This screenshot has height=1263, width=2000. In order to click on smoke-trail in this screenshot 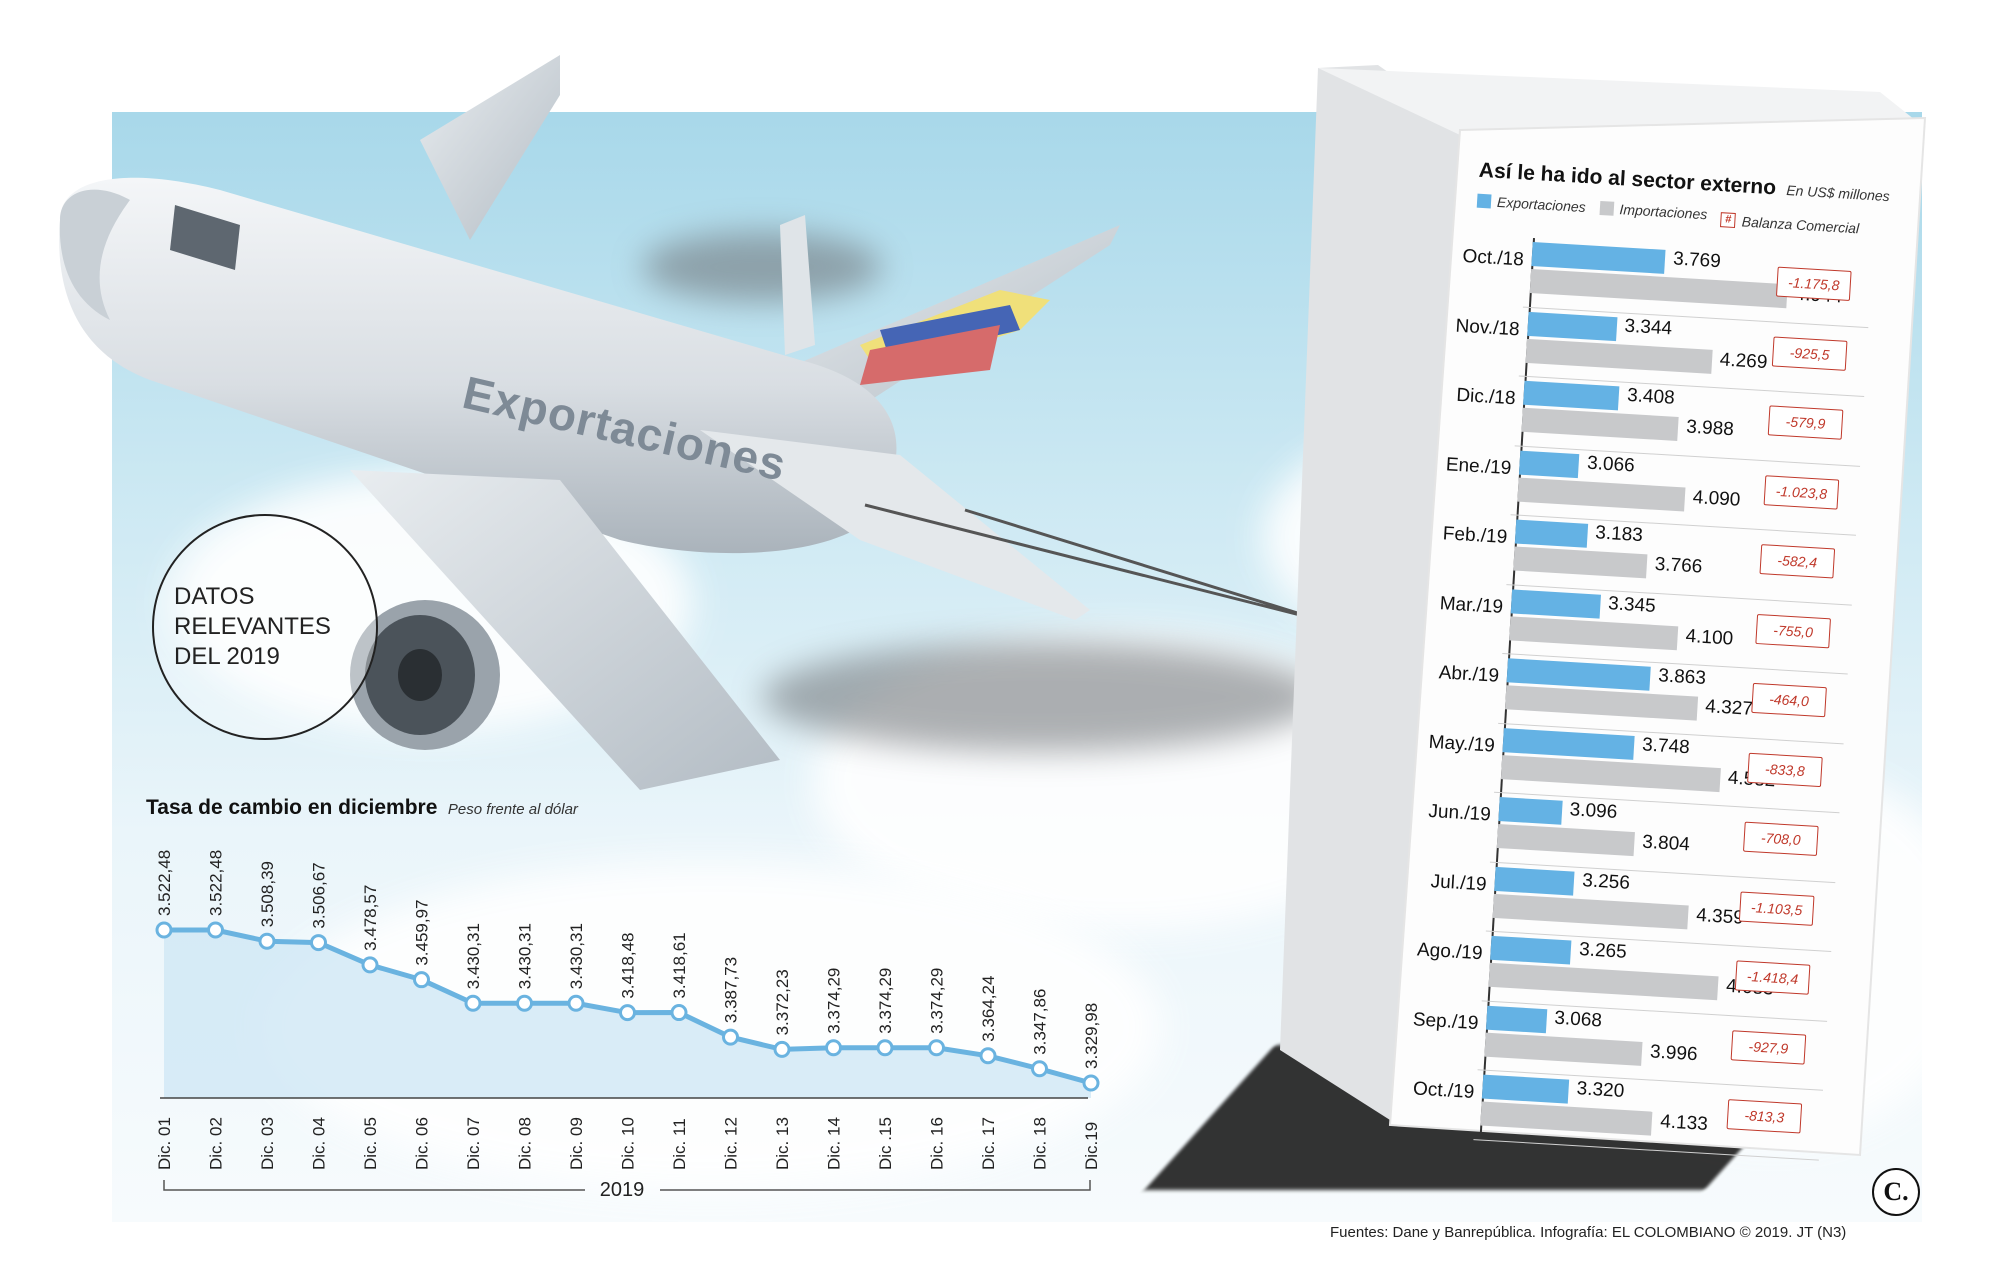, I will do `click(1042, 697)`.